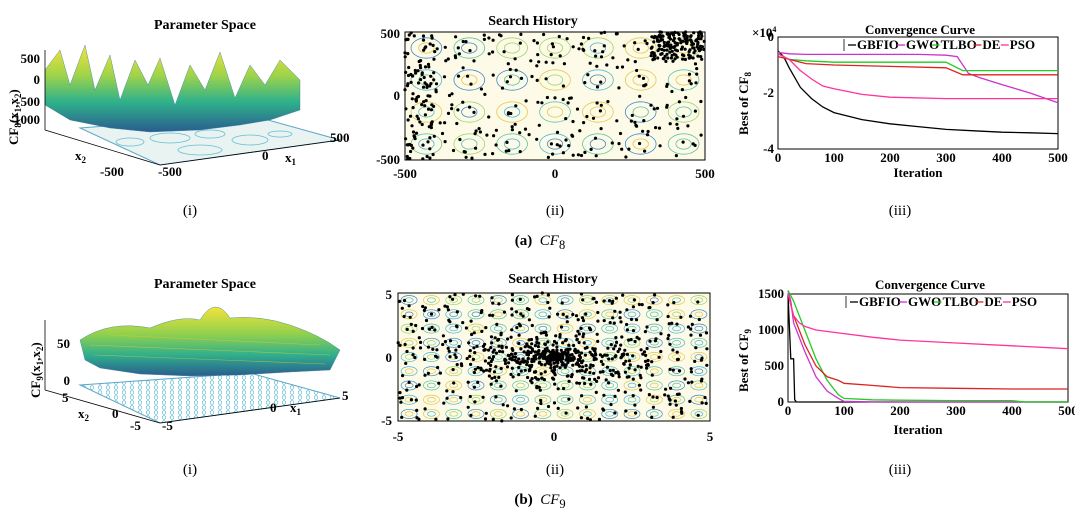 This screenshot has height=518, width=1080. What do you see at coordinates (540, 501) in the screenshot?
I see `caption-b: (b) CF9` at bounding box center [540, 501].